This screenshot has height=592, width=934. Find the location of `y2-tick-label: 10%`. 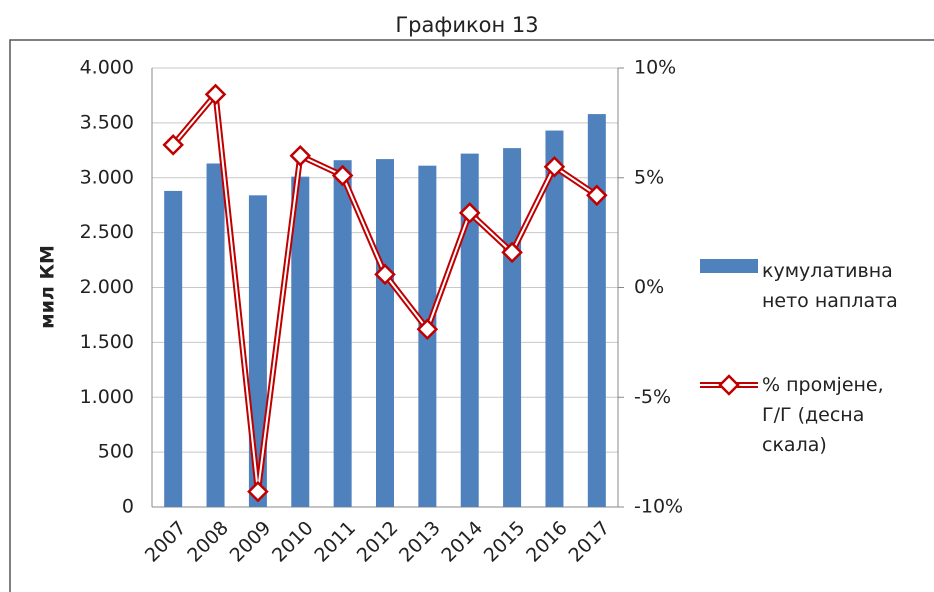

y2-tick-label: 10% is located at coordinates (655, 68).